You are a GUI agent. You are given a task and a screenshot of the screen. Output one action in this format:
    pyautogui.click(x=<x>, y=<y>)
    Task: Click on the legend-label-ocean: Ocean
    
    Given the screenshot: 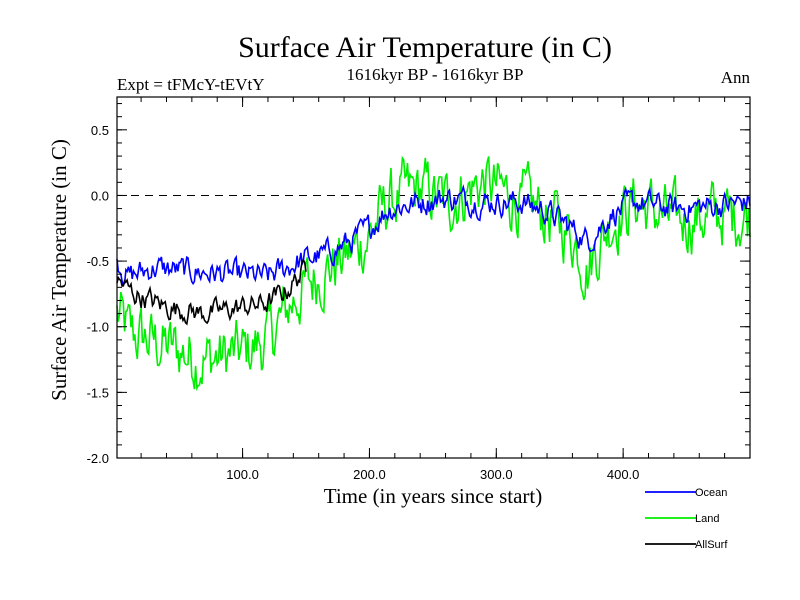 What is the action you would take?
    pyautogui.click(x=711, y=493)
    